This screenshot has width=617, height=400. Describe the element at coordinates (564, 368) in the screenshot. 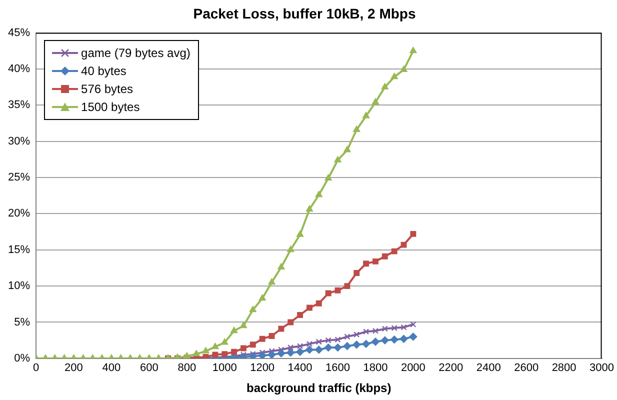

I see `x-tick-label: 2800` at that location.